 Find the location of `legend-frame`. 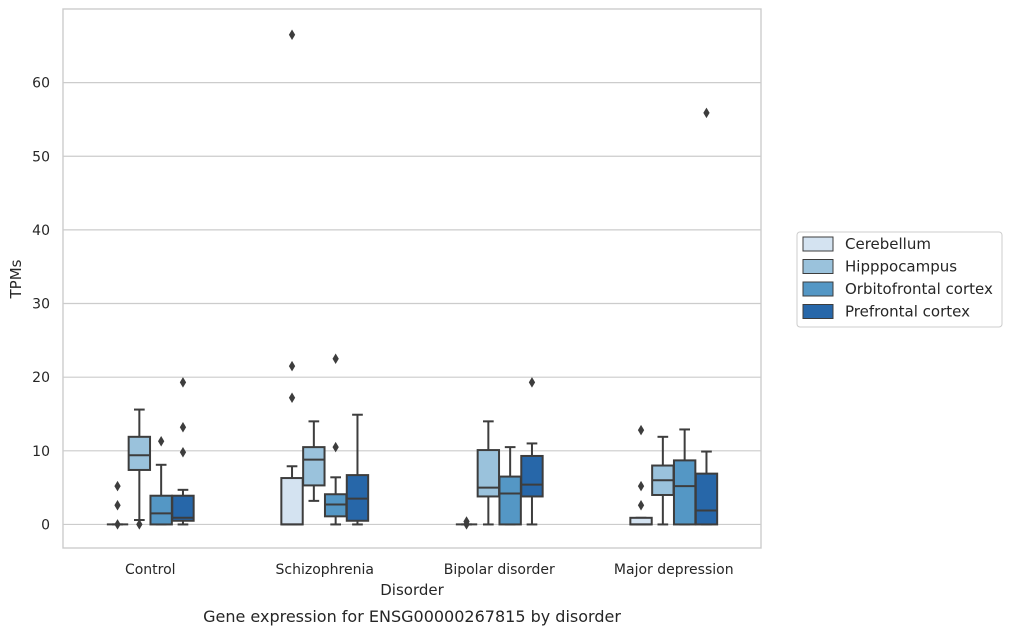

legend-frame is located at coordinates (899, 279).